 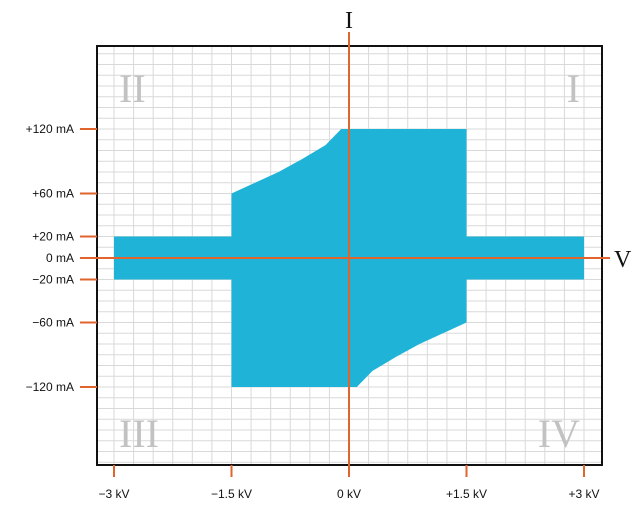 I want to click on y-axis-title: I, so click(x=349, y=21).